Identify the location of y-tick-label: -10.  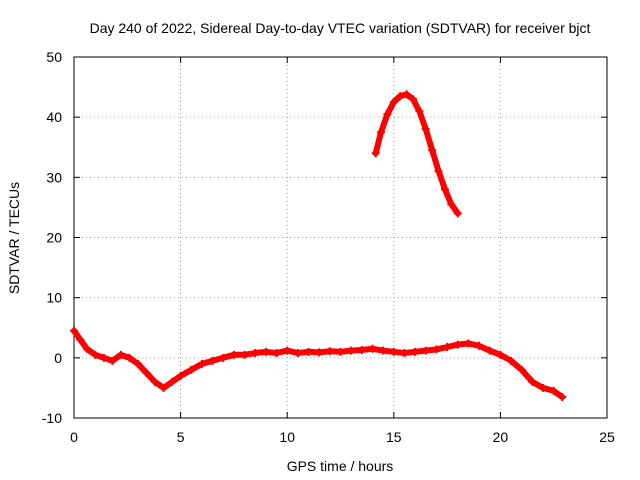
(52, 418).